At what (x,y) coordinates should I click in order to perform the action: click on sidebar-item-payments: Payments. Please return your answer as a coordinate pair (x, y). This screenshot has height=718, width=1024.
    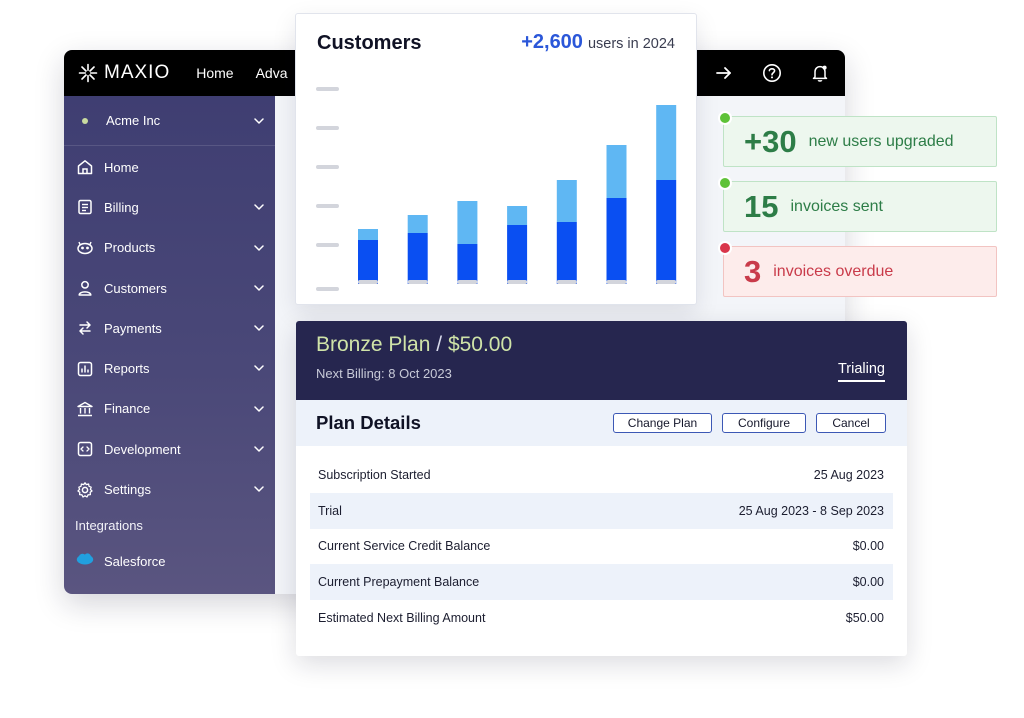
    Looking at the image, I should click on (169, 328).